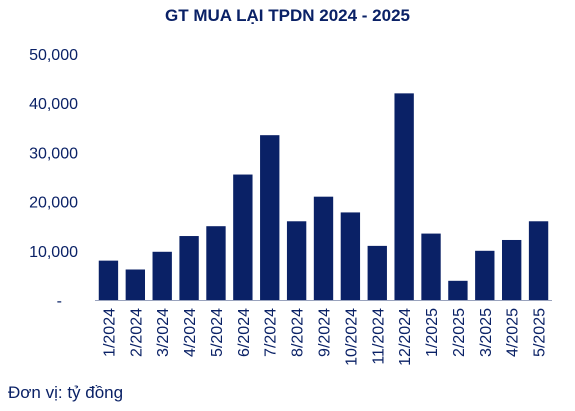 Image resolution: width=575 pixels, height=411 pixels. What do you see at coordinates (350, 256) in the screenshot?
I see `bar-10-2024` at bounding box center [350, 256].